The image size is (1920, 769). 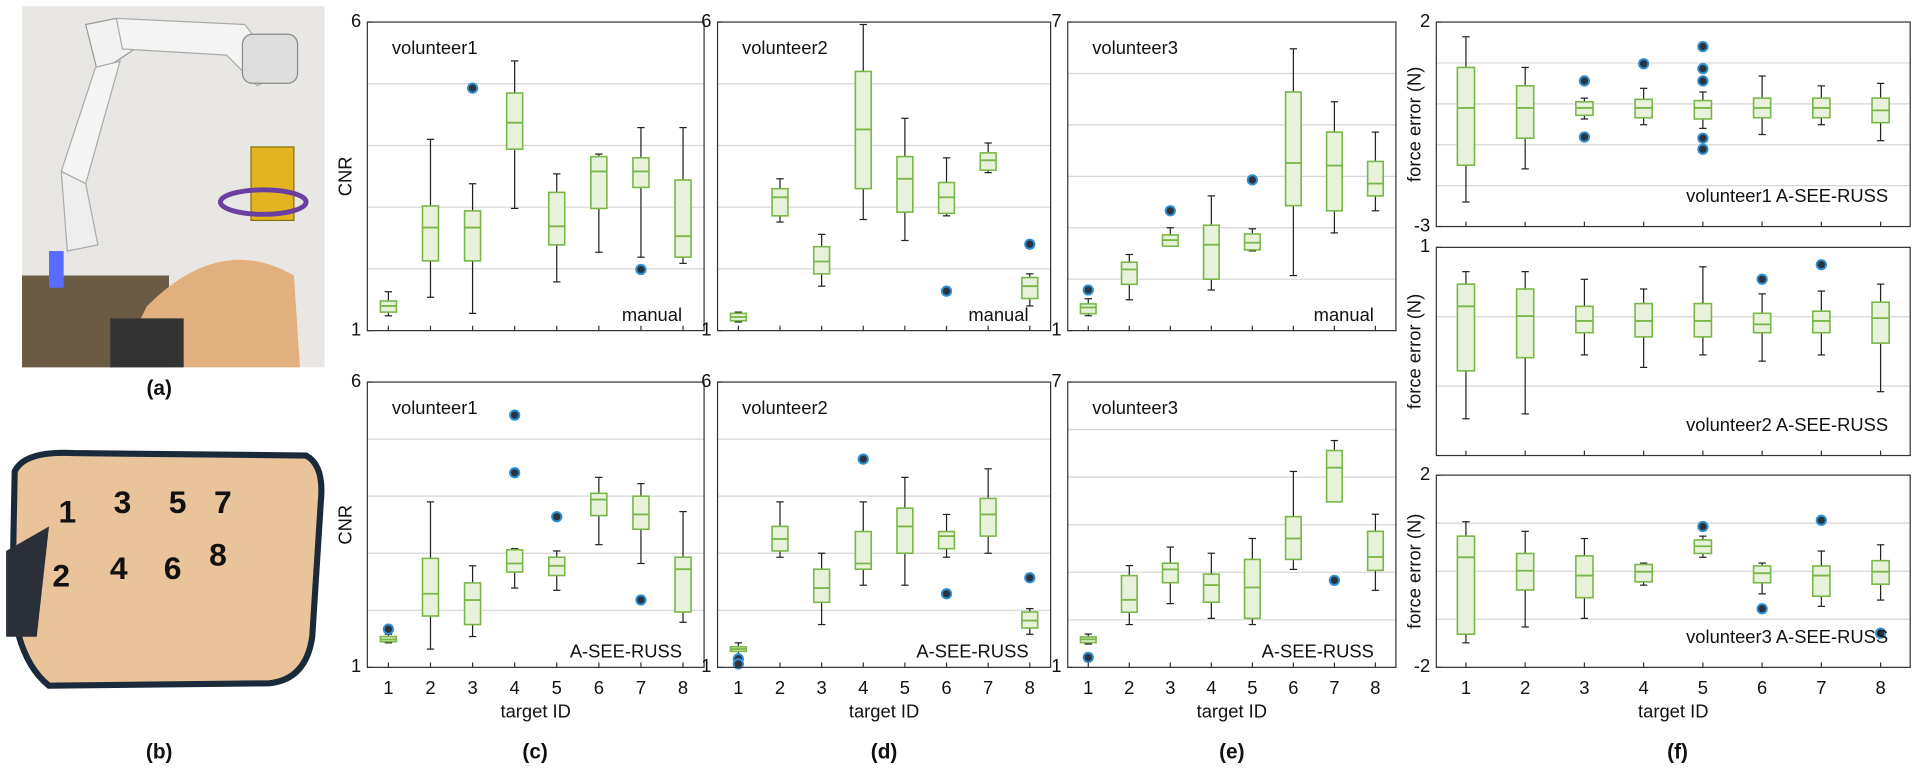 What do you see at coordinates (534, 752) in the screenshot?
I see `panel-label: (c)` at bounding box center [534, 752].